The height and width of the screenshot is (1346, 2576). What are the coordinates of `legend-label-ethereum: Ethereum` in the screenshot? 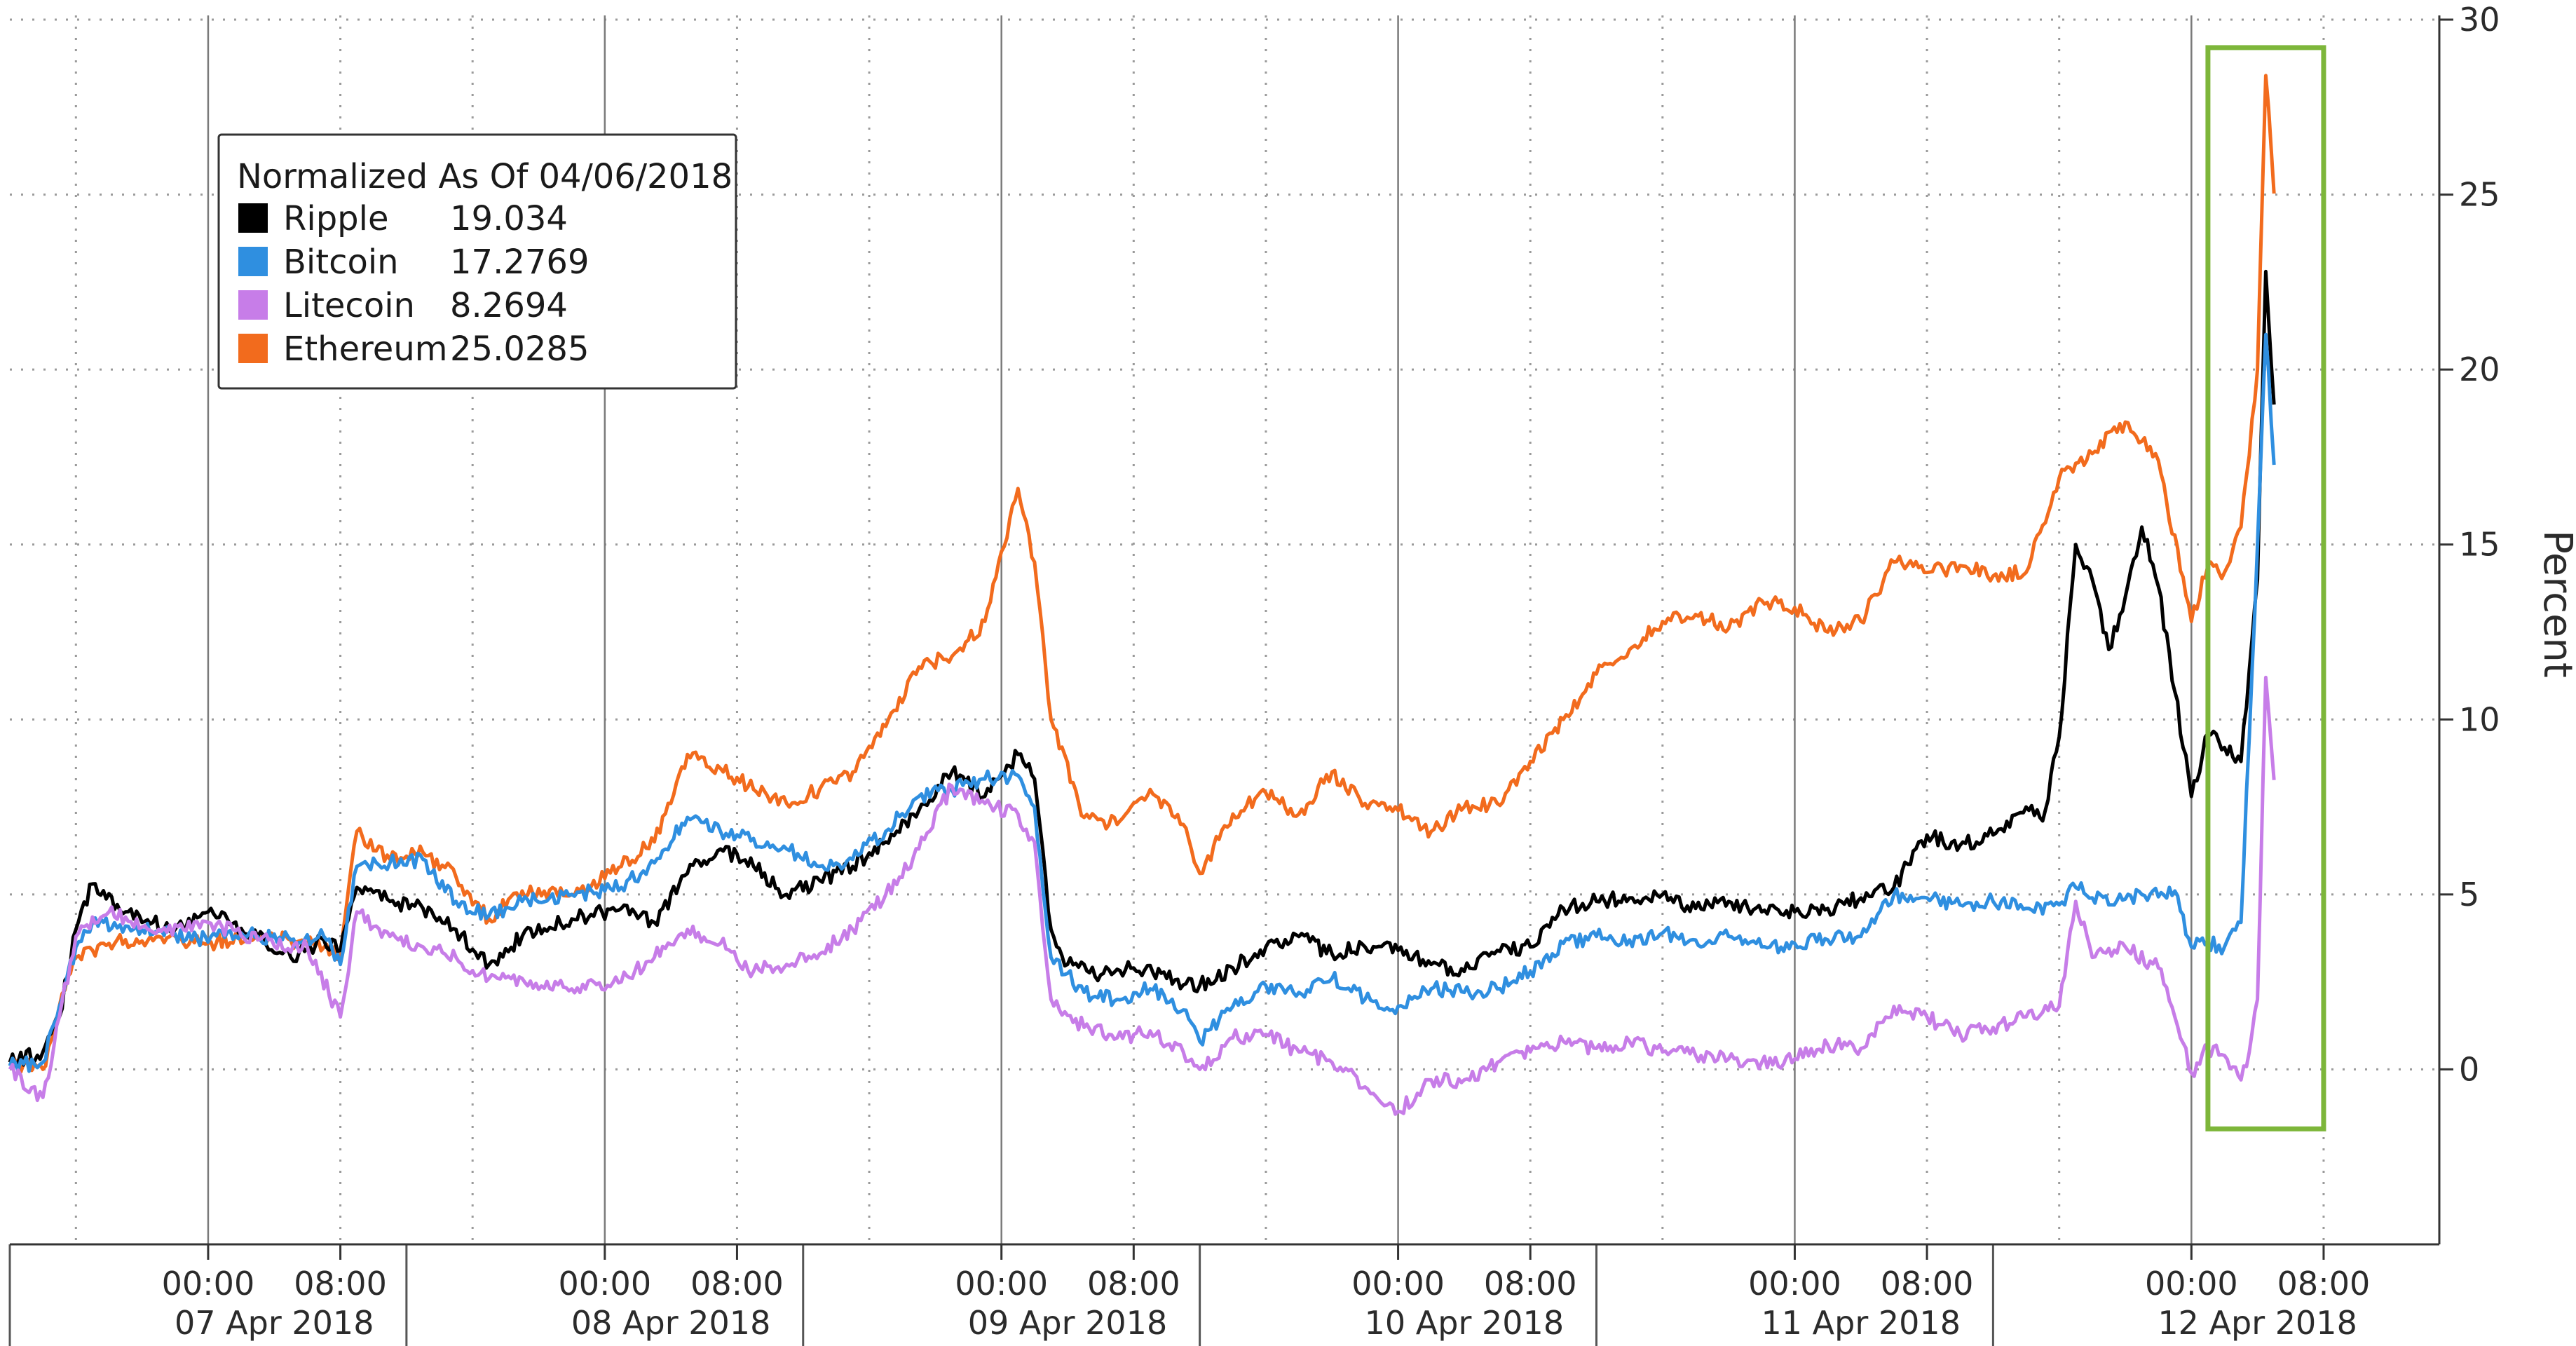 It's located at (366, 349).